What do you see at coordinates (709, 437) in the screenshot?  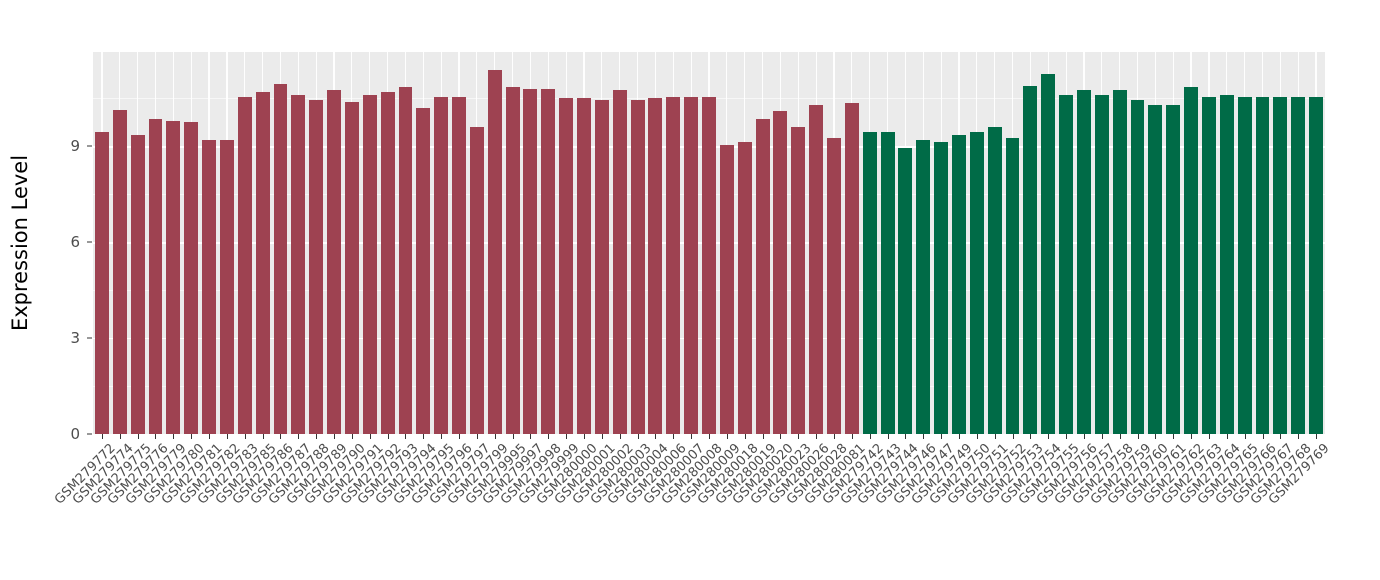 I see `x-axis-ticks` at bounding box center [709, 437].